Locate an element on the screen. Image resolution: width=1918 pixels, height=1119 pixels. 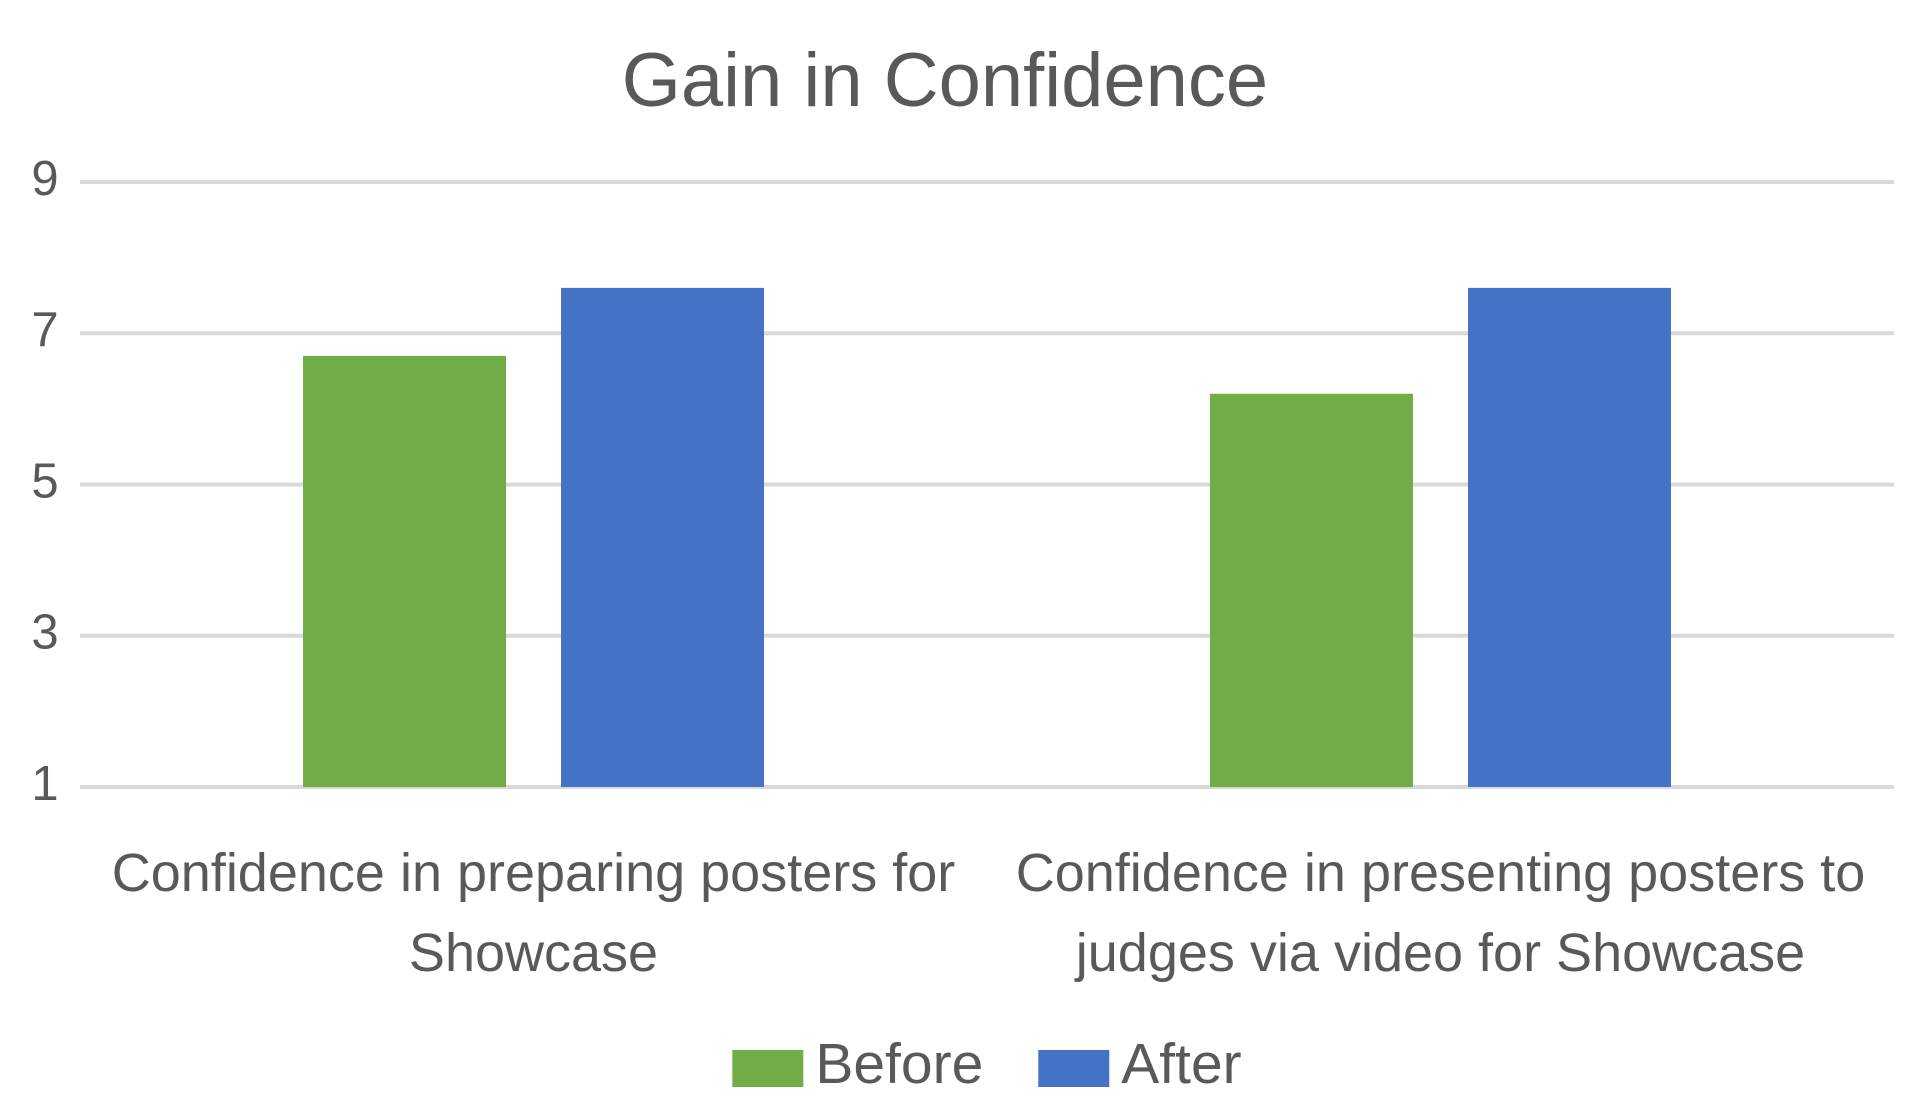
chart-title: Gain in Confidence is located at coordinates (945, 80).